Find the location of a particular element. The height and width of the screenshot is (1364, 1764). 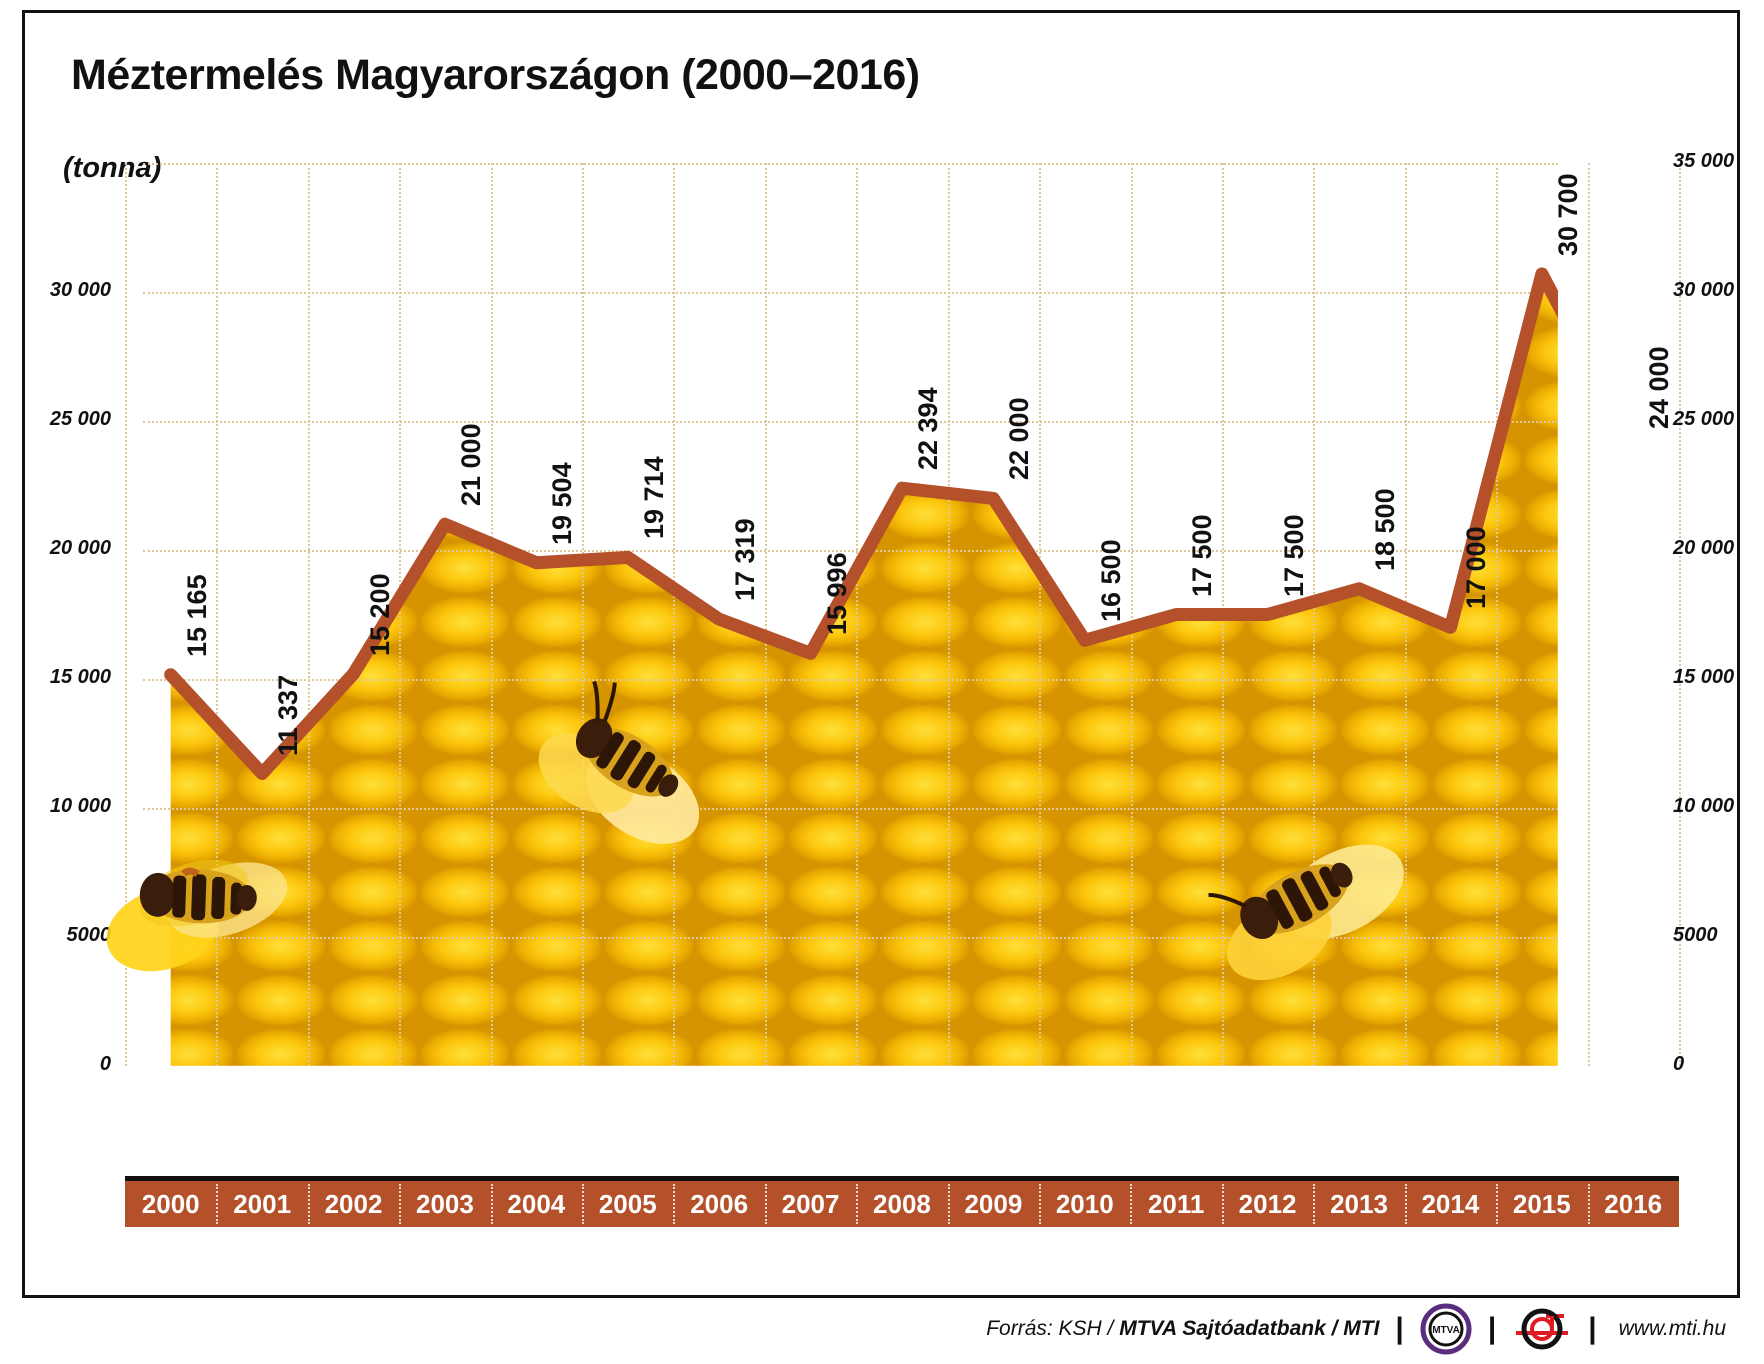

source-credit: Forrás: KSH / MTVA Sajtóadatbank / MTI is located at coordinates (1182, 1329).